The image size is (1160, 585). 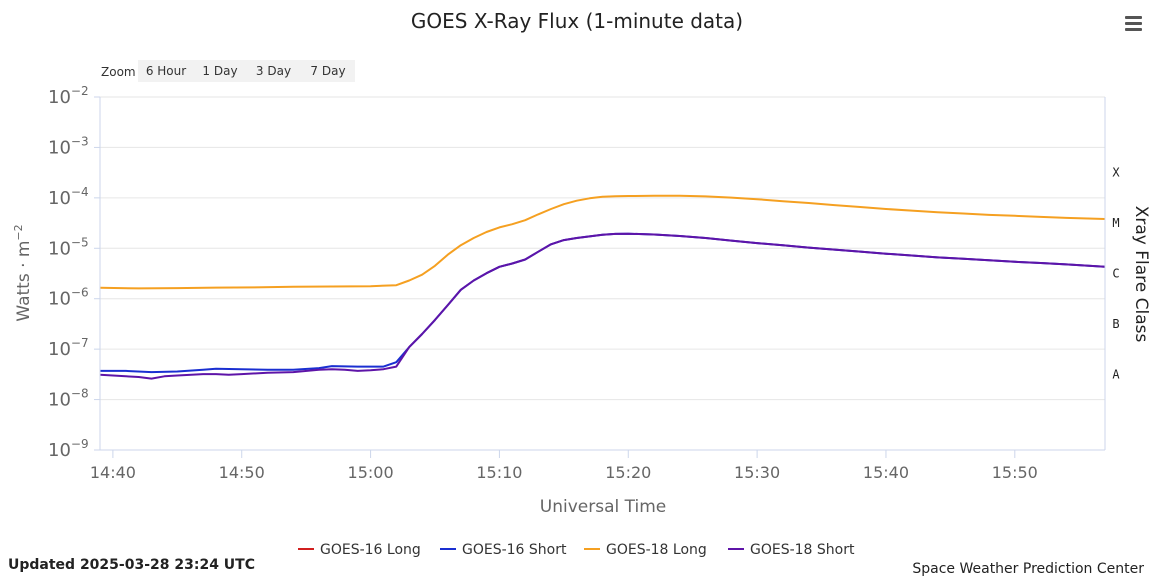 I want to click on chart-title: GOES X-Ray Flux (1-minute data), so click(x=577, y=21).